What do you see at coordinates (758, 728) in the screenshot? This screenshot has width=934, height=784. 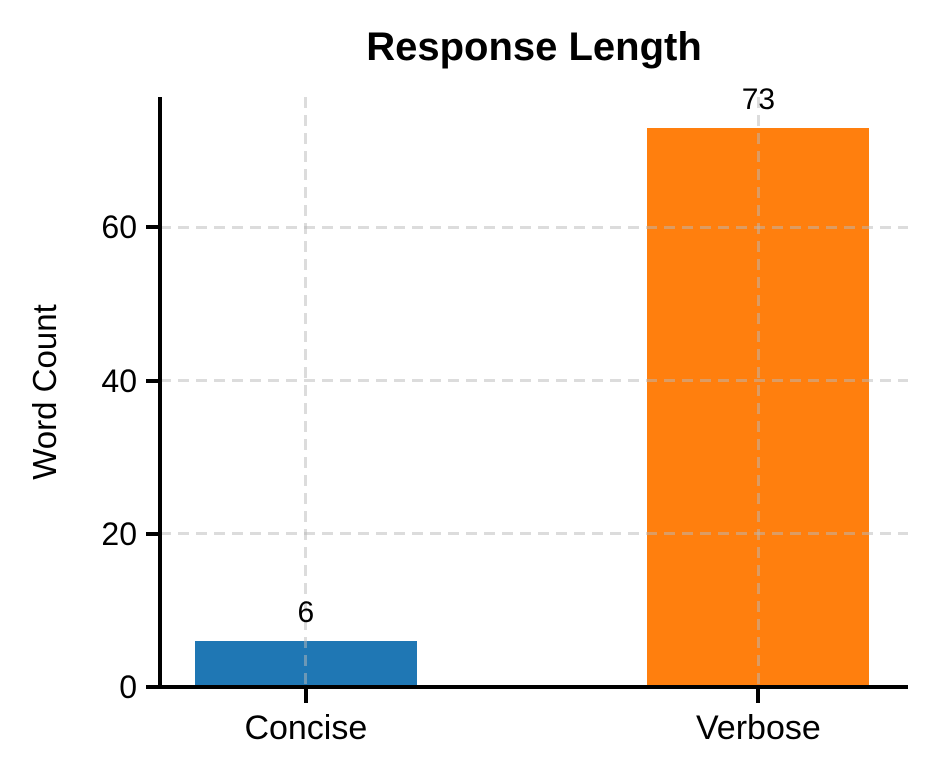 I see `x-tick-label-verbose: Verbose` at bounding box center [758, 728].